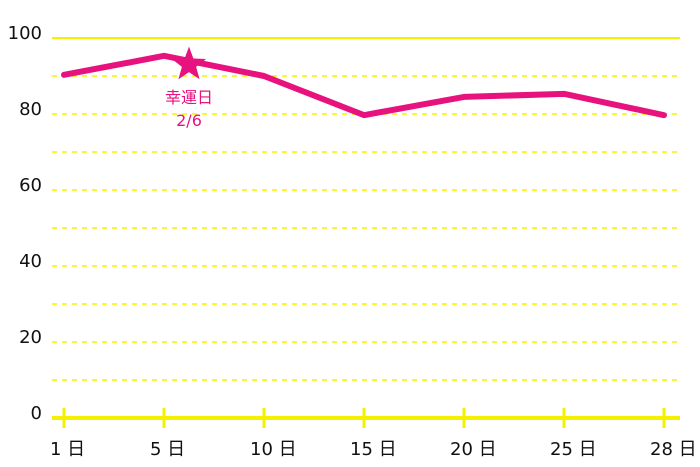 This screenshot has width=700, height=467. What do you see at coordinates (473, 449) in the screenshot?
I see `x-tick-label: 20 日` at bounding box center [473, 449].